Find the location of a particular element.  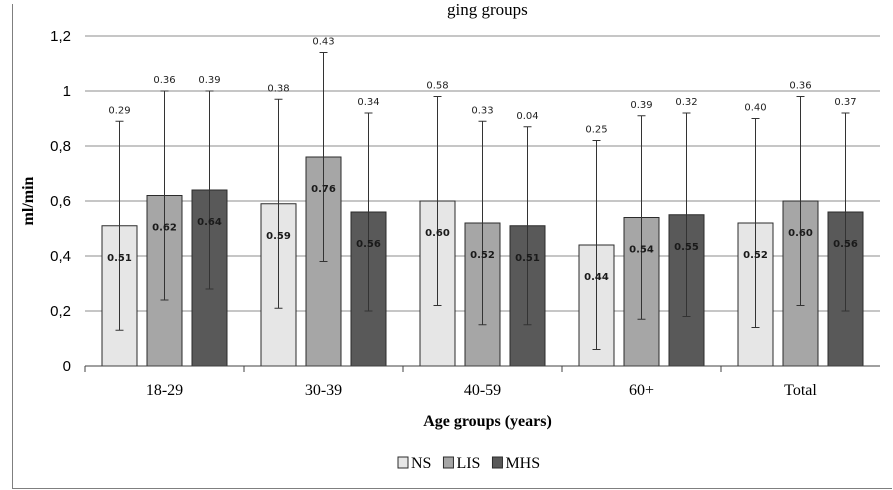

value-label: 0.59 is located at coordinates (278, 236).